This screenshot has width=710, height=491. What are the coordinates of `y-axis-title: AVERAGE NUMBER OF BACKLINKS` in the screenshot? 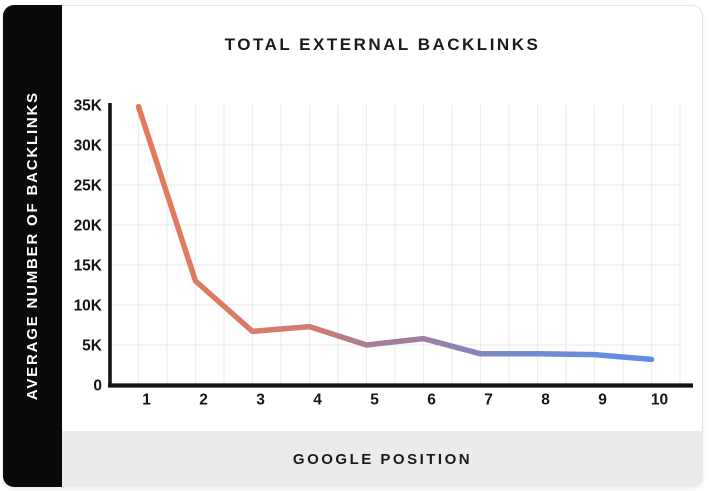 It's located at (32, 246).